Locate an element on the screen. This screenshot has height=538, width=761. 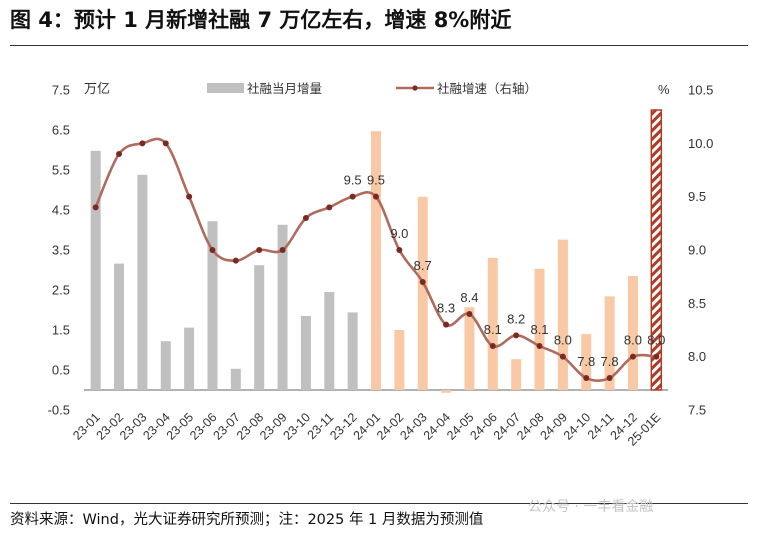
line-data-label: 8.3 is located at coordinates (446, 308).